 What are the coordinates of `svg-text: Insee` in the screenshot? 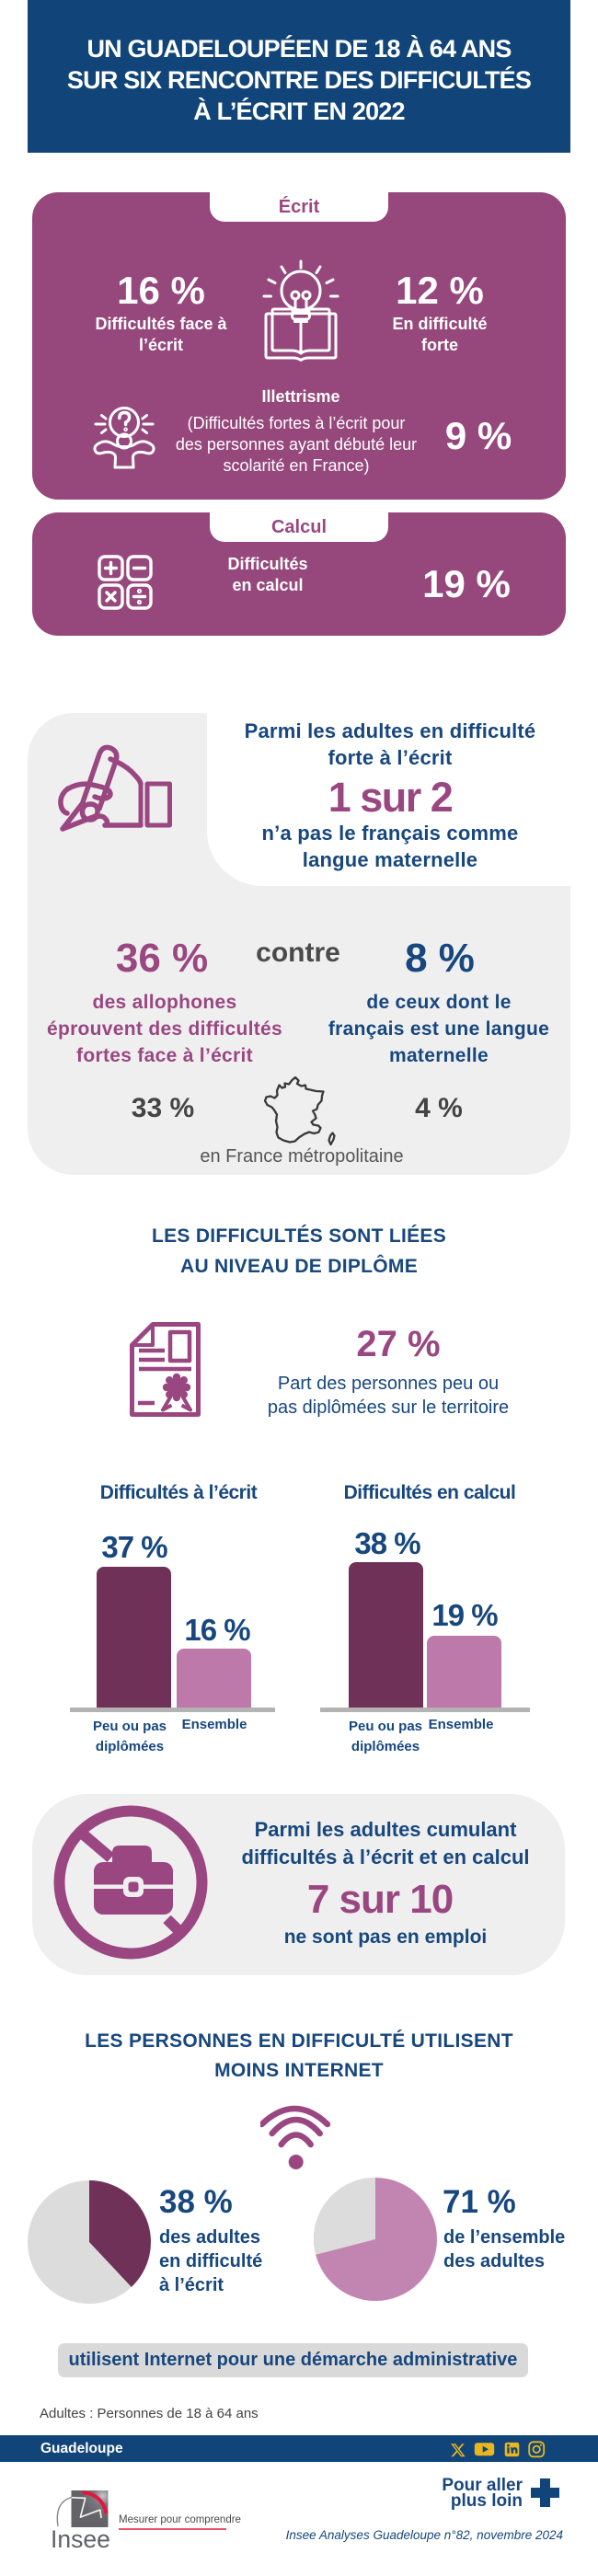 It's located at (80, 2539).